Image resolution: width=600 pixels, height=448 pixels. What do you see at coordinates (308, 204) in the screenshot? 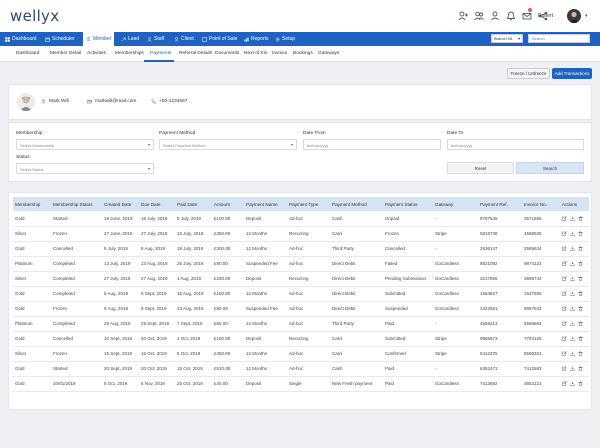
I see `col-payment-type: Payment Type` at bounding box center [308, 204].